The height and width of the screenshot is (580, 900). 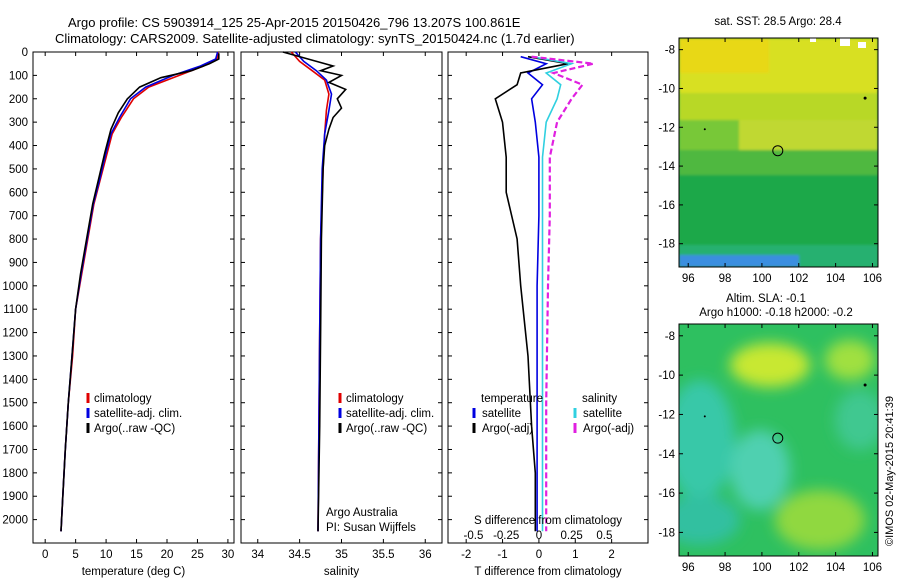 What do you see at coordinates (425, 555) in the screenshot?
I see `salinity-xtick-label: 36` at bounding box center [425, 555].